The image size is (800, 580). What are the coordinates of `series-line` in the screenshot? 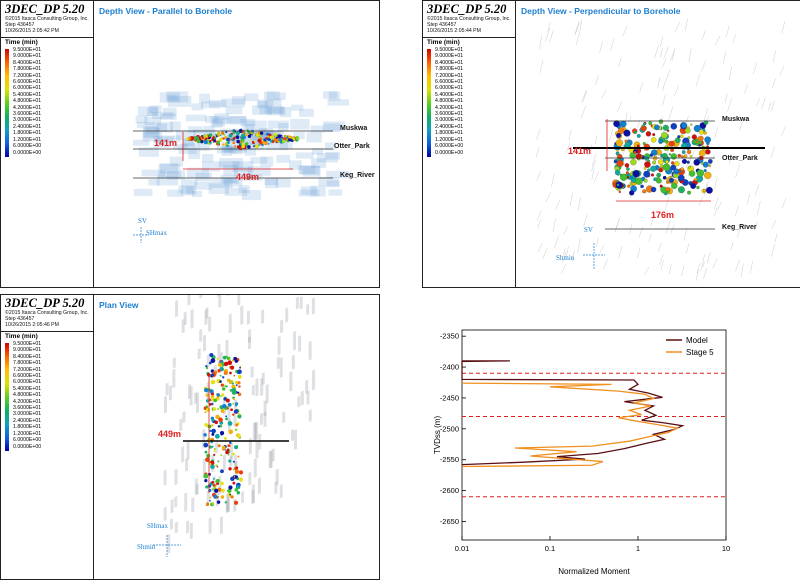 It's located at (573, 413).